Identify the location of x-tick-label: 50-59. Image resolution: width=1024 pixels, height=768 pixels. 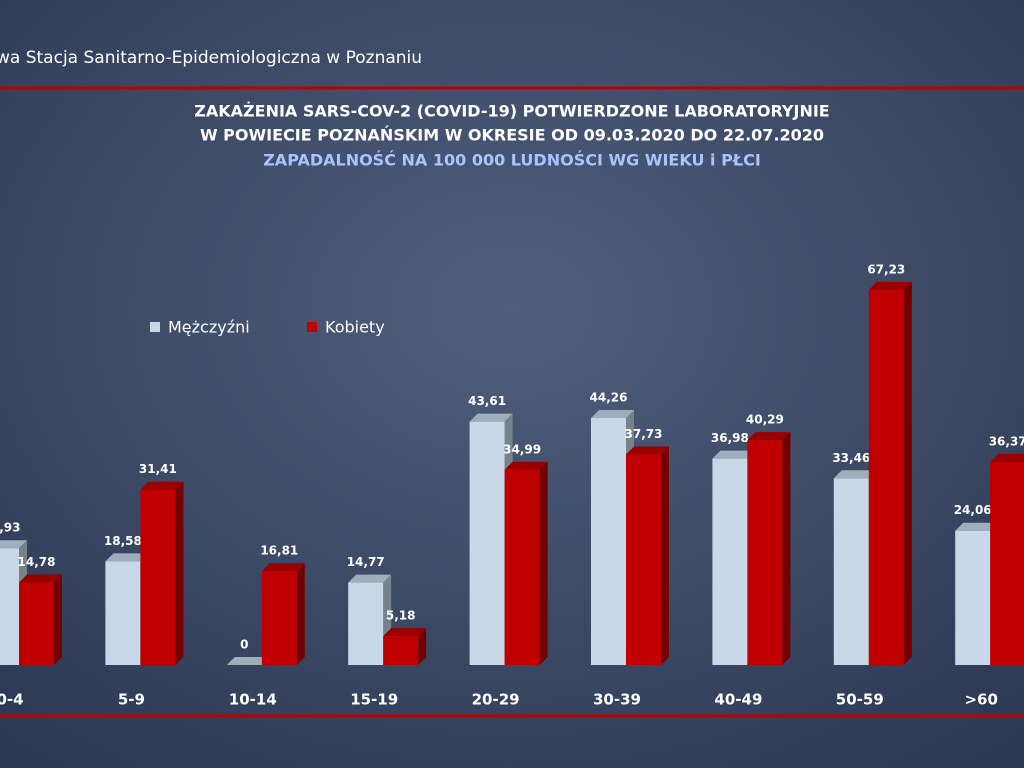
(860, 700).